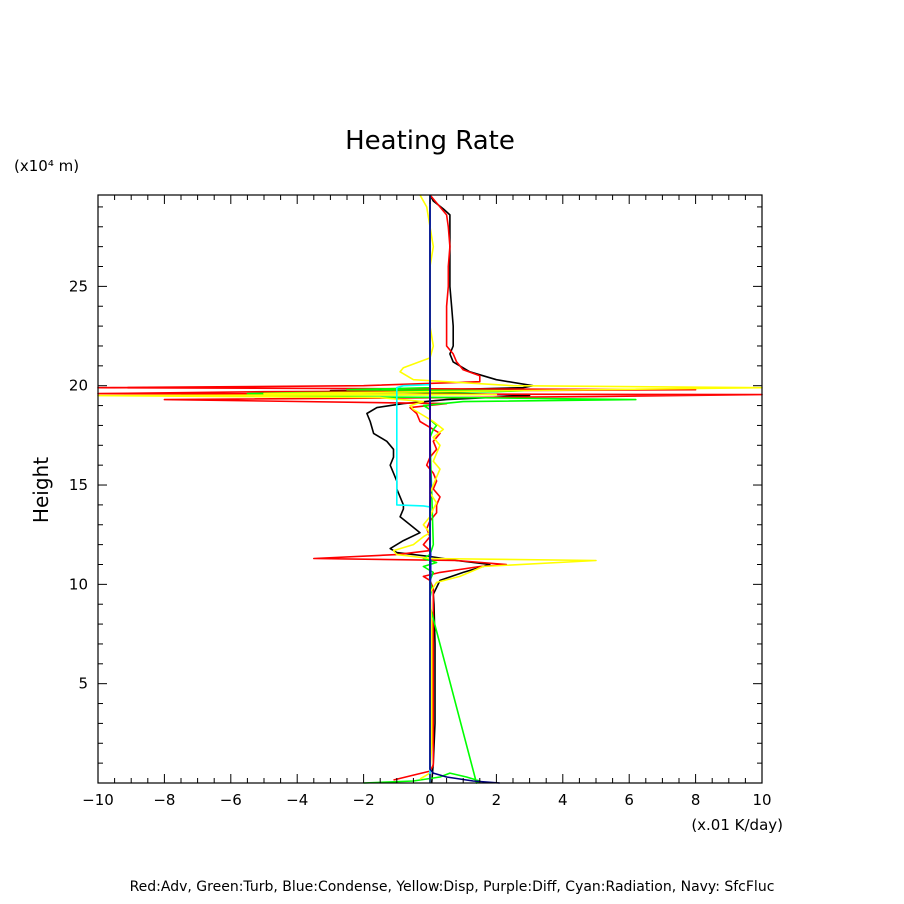 The image size is (904, 904). What do you see at coordinates (629, 800) in the screenshot?
I see `x-tick-label: 6` at bounding box center [629, 800].